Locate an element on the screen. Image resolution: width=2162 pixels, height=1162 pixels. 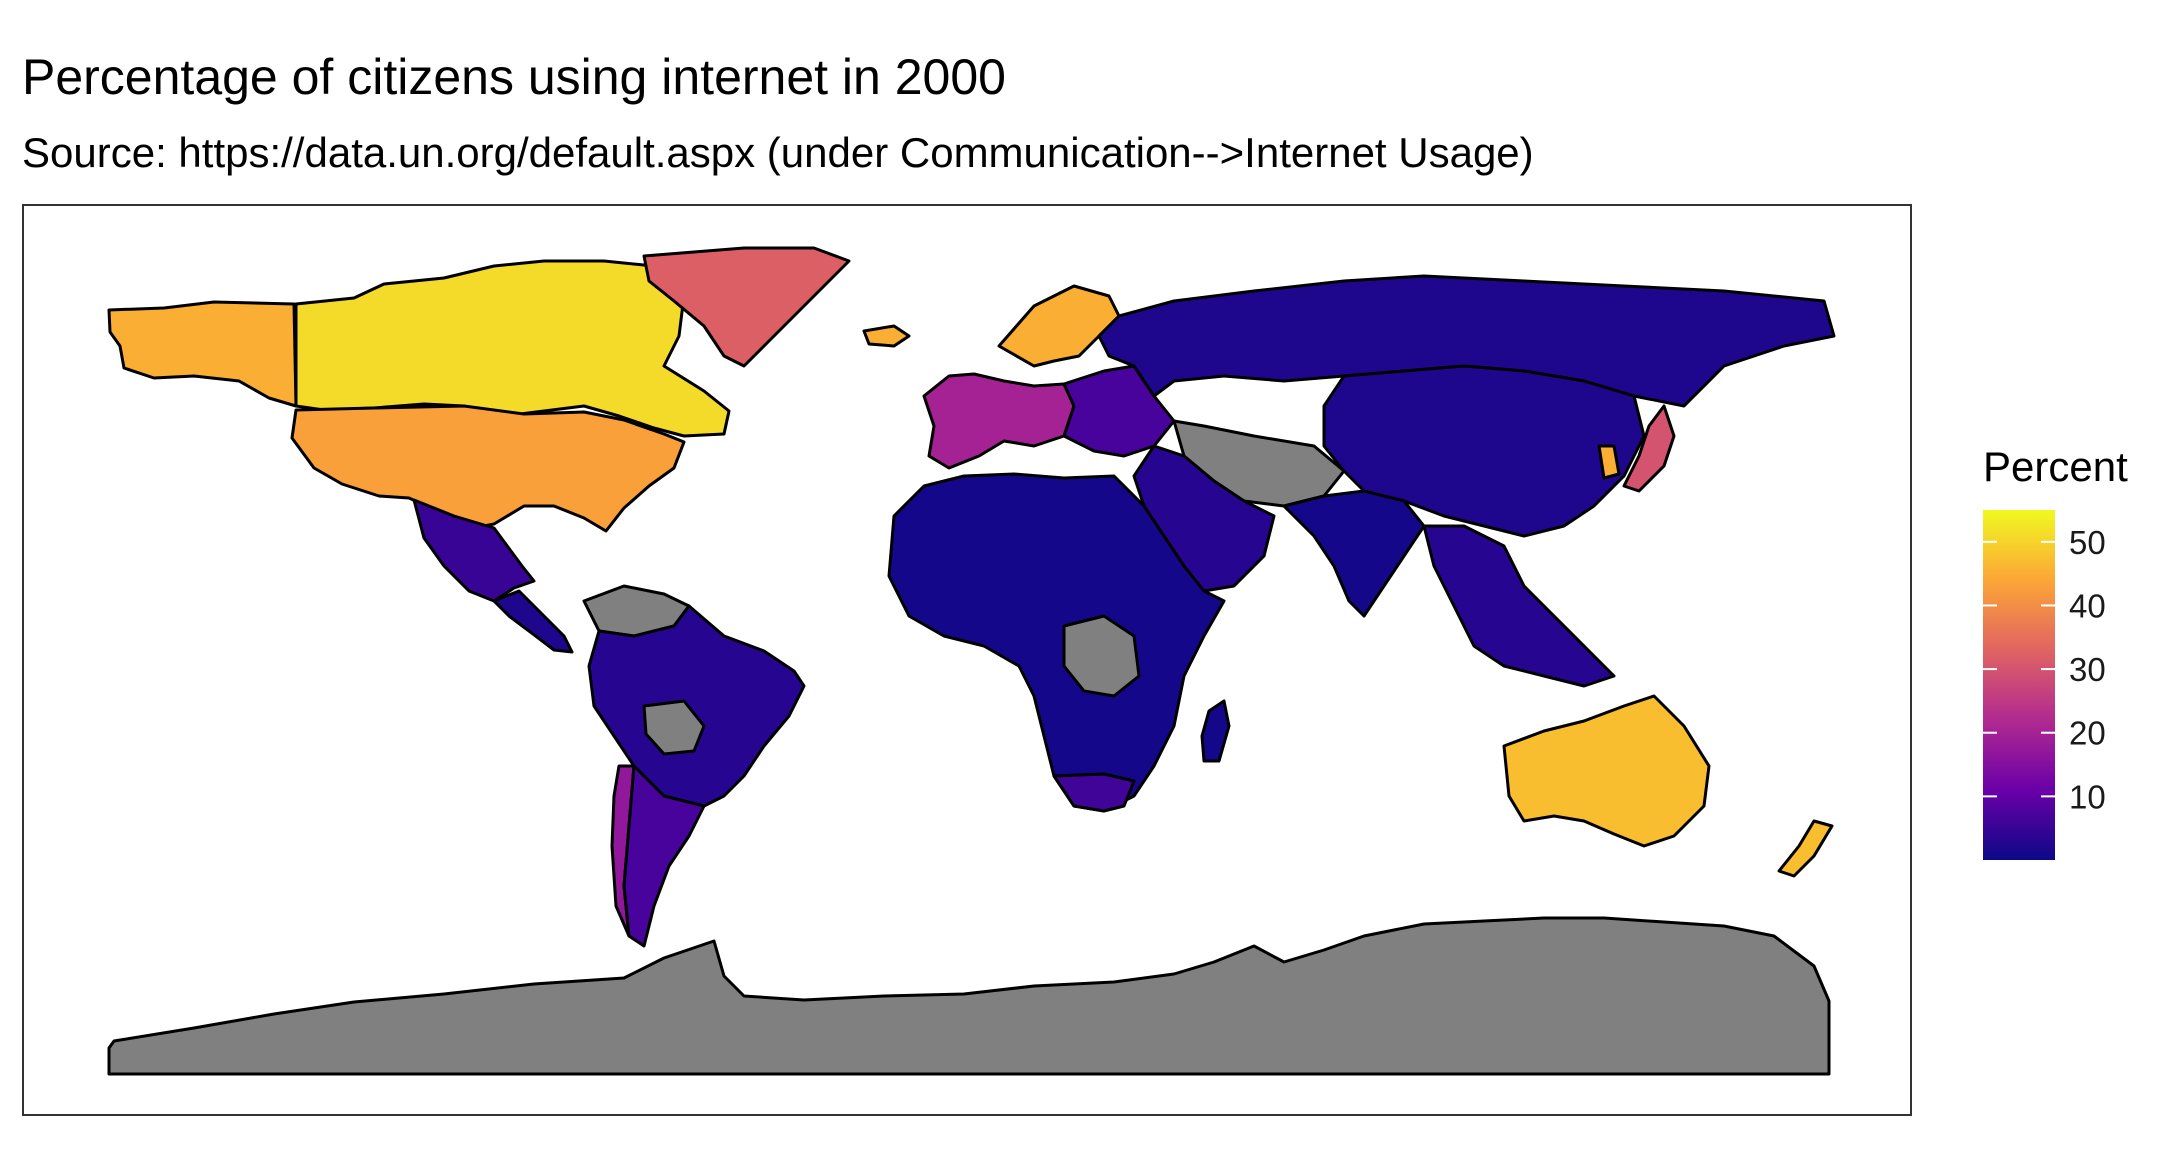
region-central-africa is located at coordinates (1101, 656).